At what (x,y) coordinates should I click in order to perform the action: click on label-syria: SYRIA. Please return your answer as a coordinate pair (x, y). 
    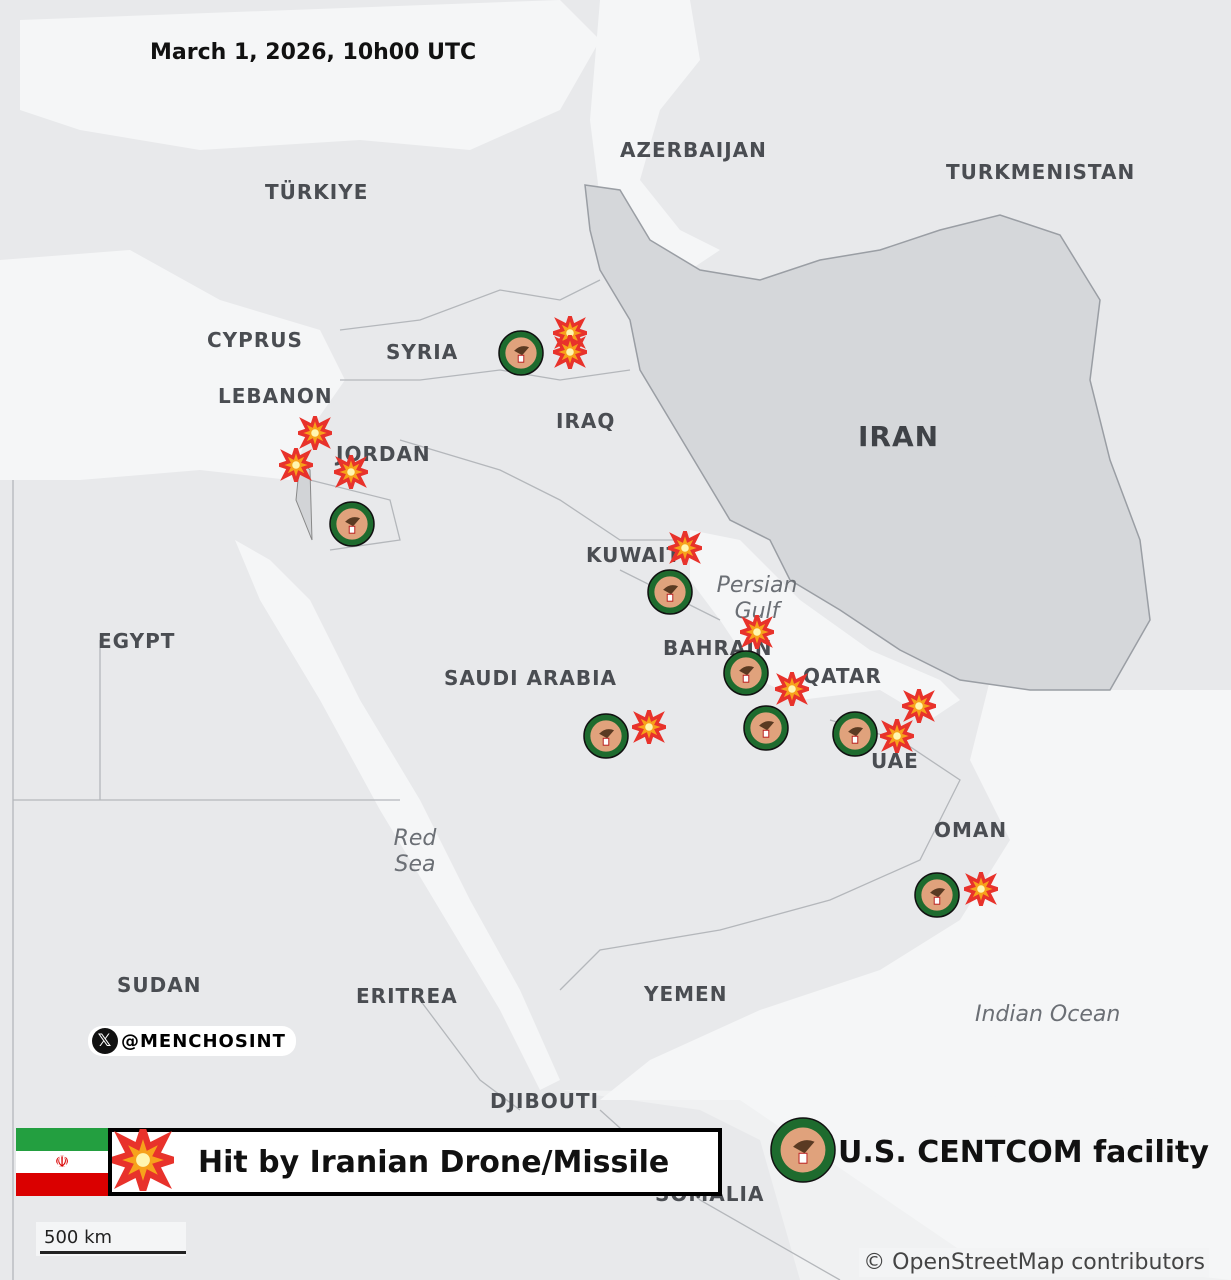
    Looking at the image, I should click on (422, 352).